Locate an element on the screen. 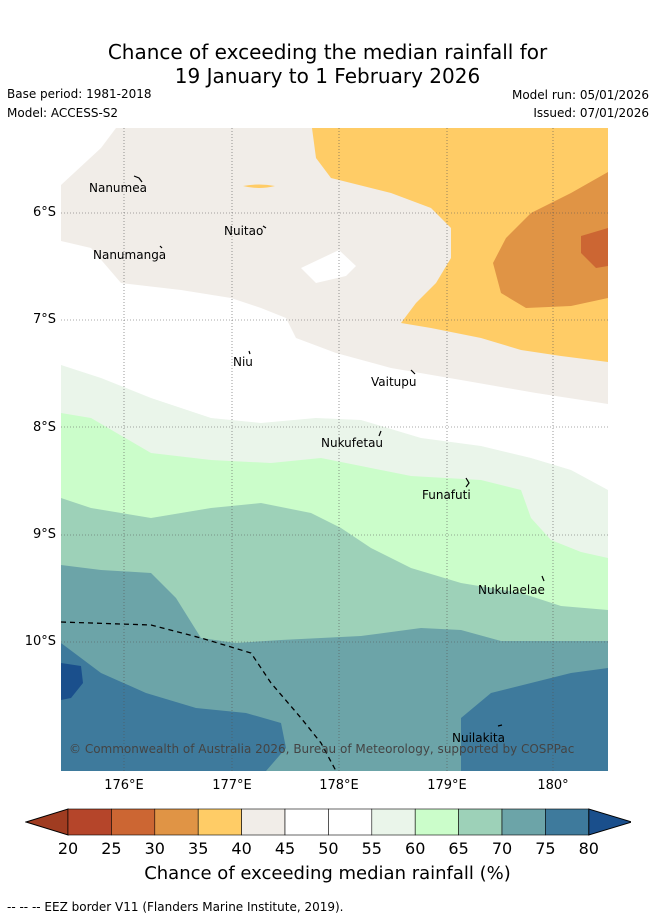 The width and height of the screenshot is (655, 919). white-patch is located at coordinates (328, 266).